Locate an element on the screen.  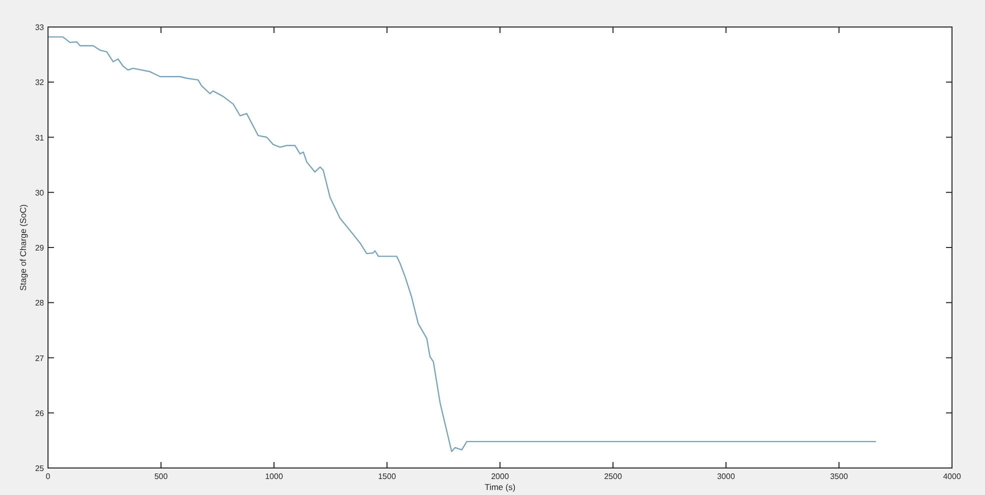
y-tick-label: 32 is located at coordinates (40, 83).